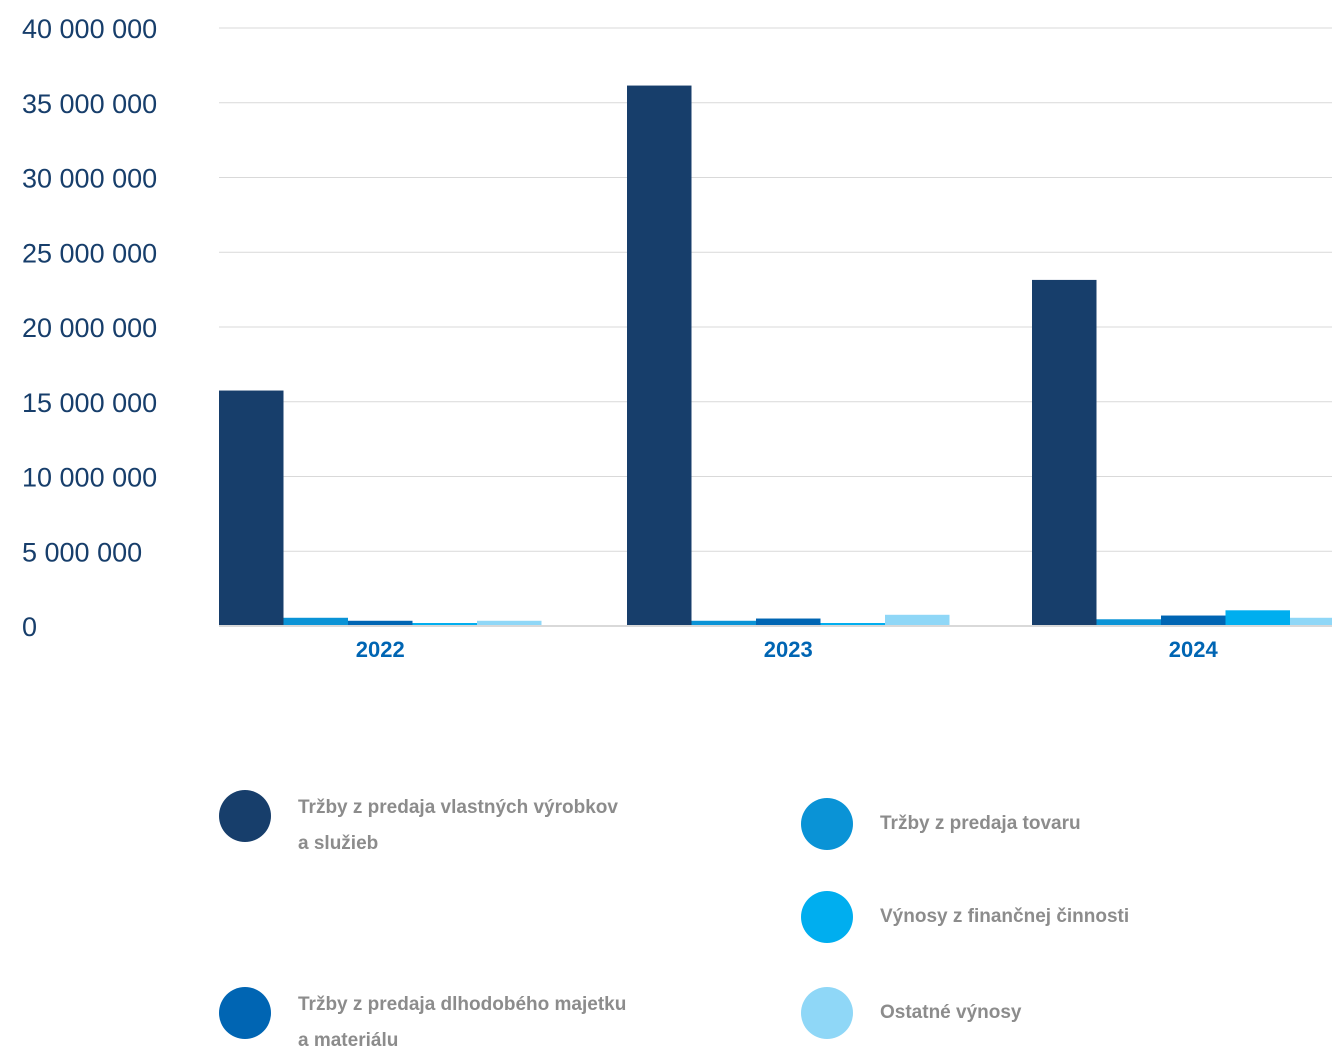  What do you see at coordinates (980, 823) in the screenshot?
I see `legend-label-line: Tržby z predaja tovaru` at bounding box center [980, 823].